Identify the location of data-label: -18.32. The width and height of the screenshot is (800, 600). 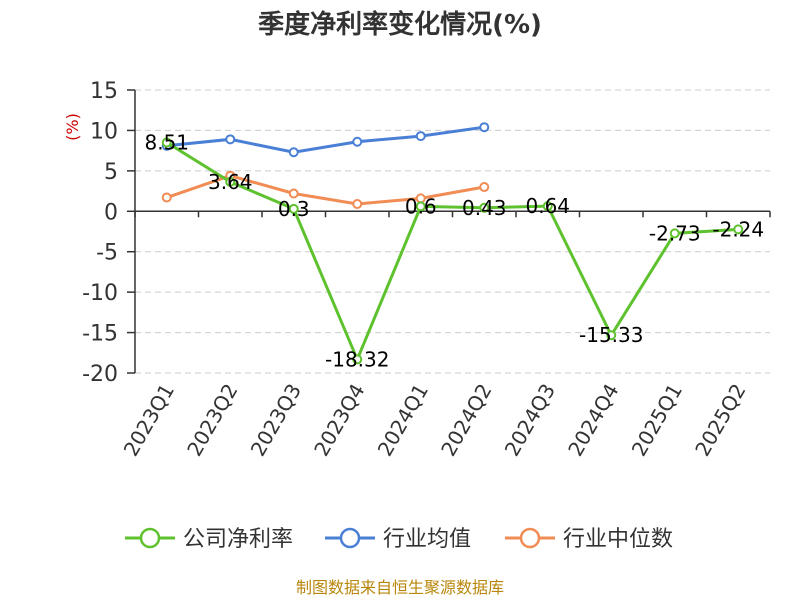
(357, 359).